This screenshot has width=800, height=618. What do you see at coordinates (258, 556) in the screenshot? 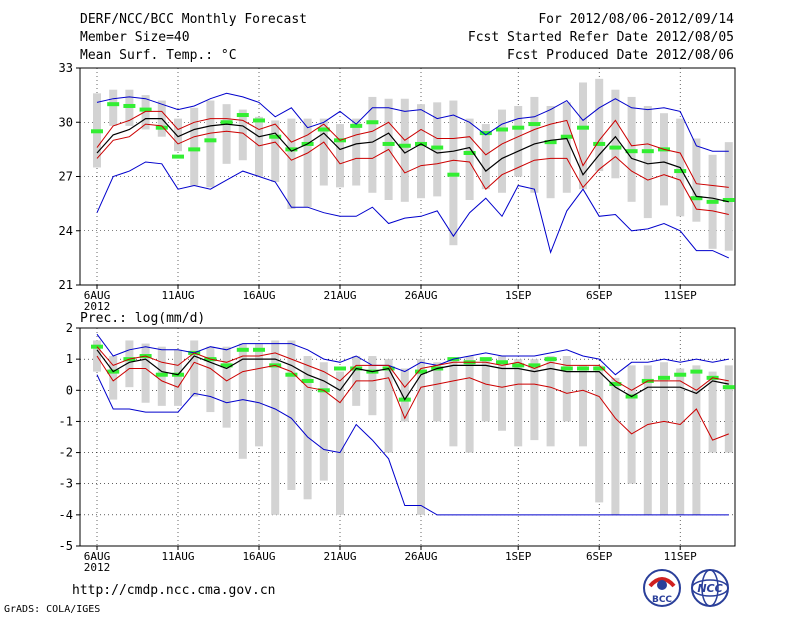
I see `x-tick-label: 16AUG` at bounding box center [258, 556].